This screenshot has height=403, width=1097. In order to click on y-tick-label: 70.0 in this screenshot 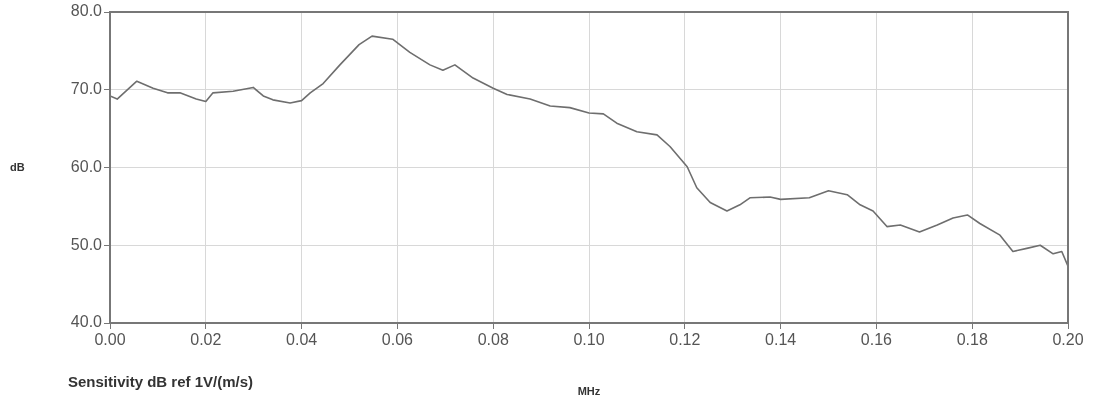, I will do `click(86, 89)`.